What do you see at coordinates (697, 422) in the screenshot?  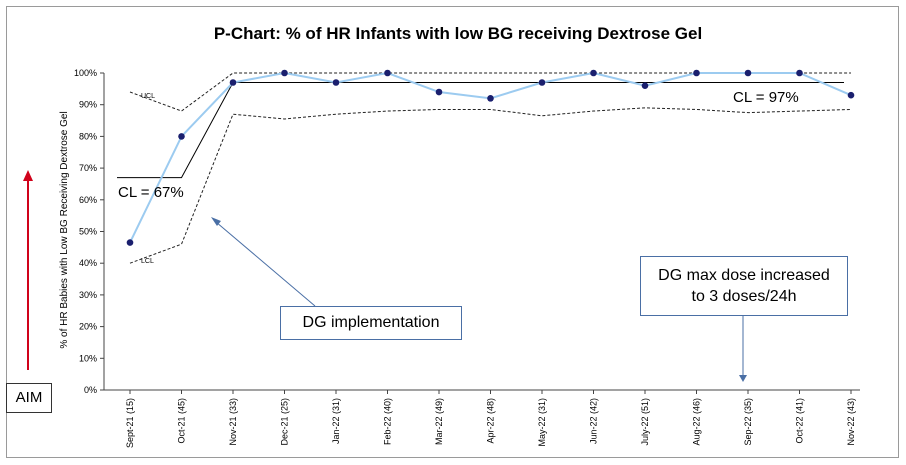 I see `x-tick-label: Aug-22 (46)` at bounding box center [697, 422].